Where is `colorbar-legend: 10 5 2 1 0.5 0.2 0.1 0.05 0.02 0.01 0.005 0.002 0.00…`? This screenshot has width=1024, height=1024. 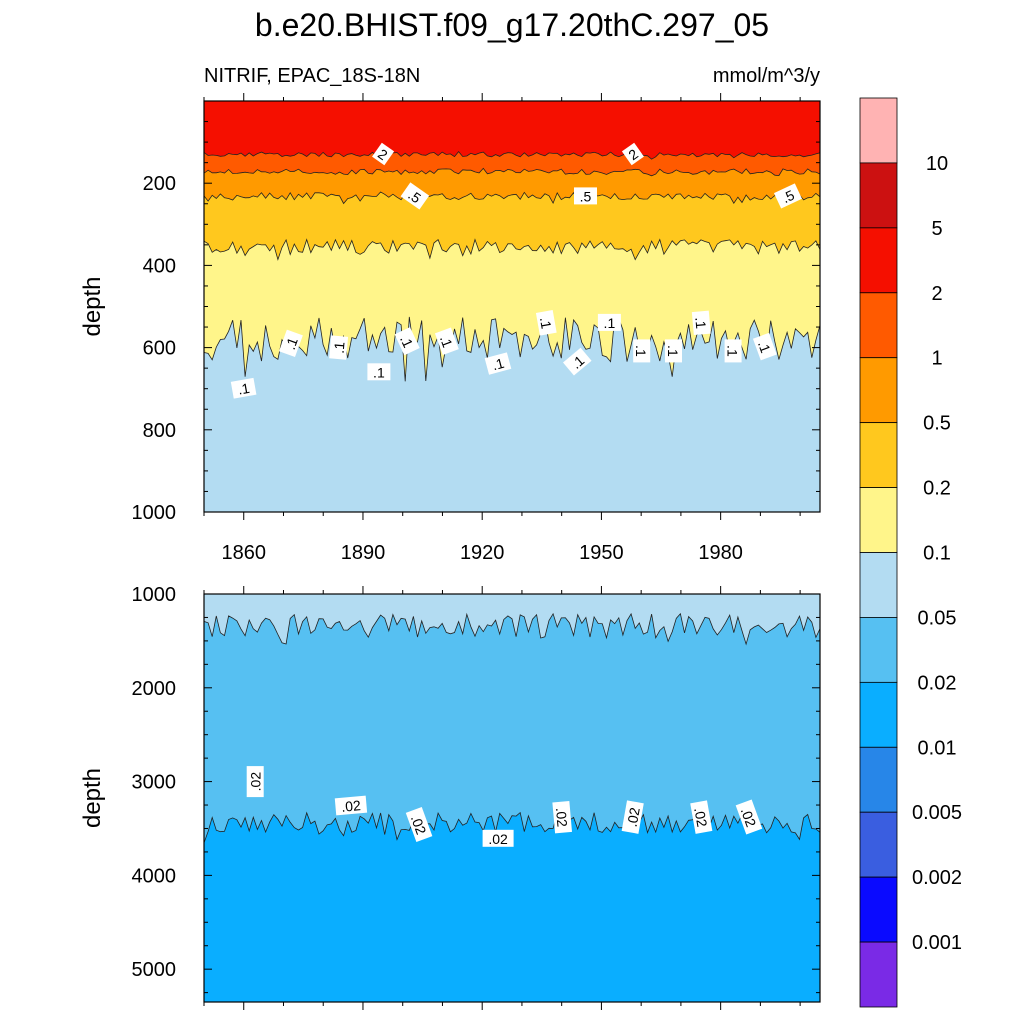 colorbar-legend: 10 5 2 1 0.5 0.2 0.1 0.05 0.02 0.01 0.005 0.002 0.00… is located at coordinates (910, 552).